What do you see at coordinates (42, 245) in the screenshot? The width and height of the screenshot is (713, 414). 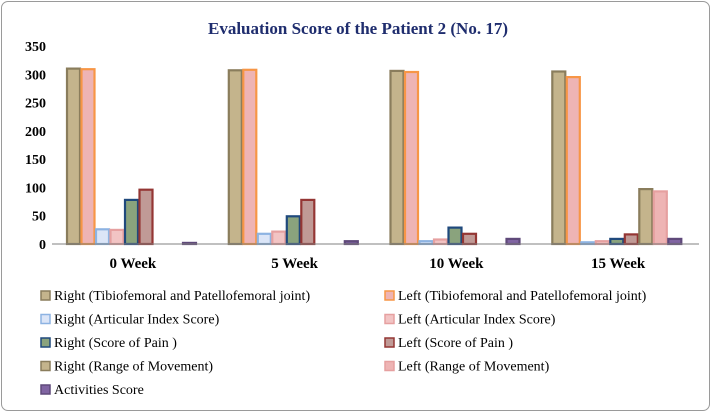 I see `y-tick-label: 0` at bounding box center [42, 245].